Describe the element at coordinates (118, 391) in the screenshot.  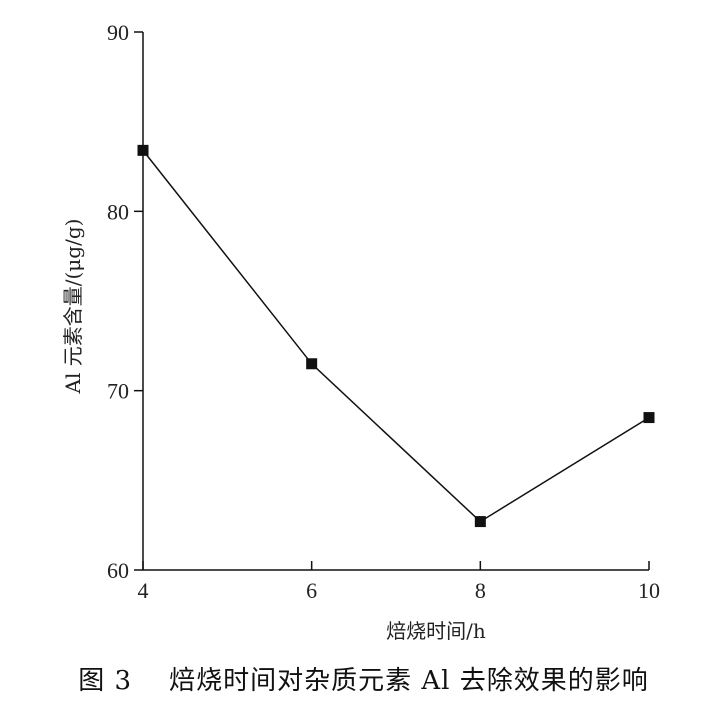
I see `y-tick-label: 70` at that location.